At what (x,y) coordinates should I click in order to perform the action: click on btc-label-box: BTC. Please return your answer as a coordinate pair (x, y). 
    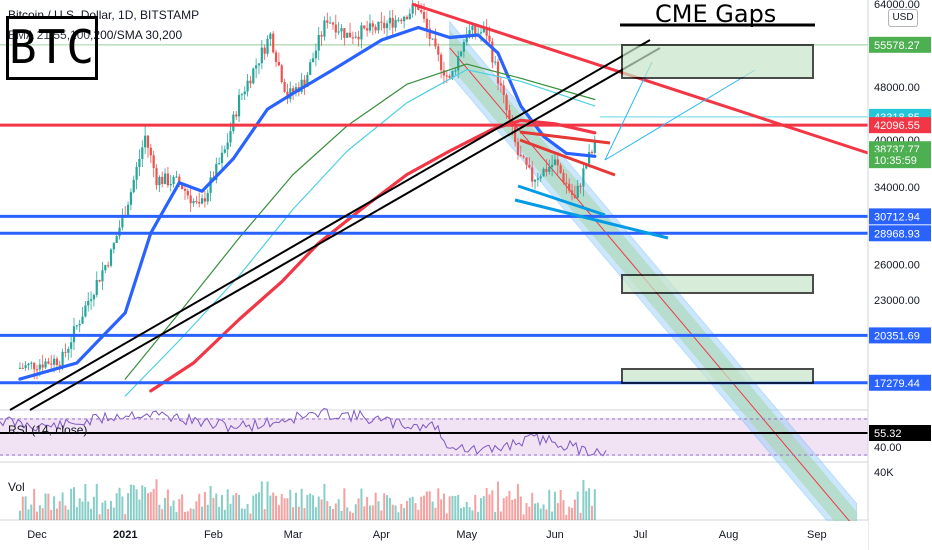
    Looking at the image, I should click on (52, 48).